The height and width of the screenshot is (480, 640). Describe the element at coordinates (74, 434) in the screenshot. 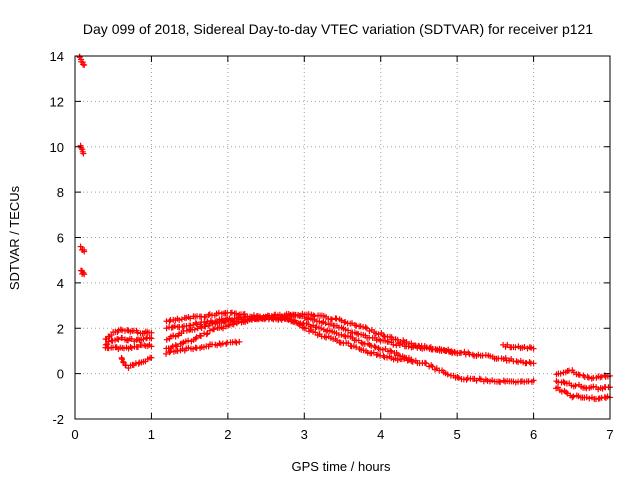

I see `x-tick-label: 0` at that location.